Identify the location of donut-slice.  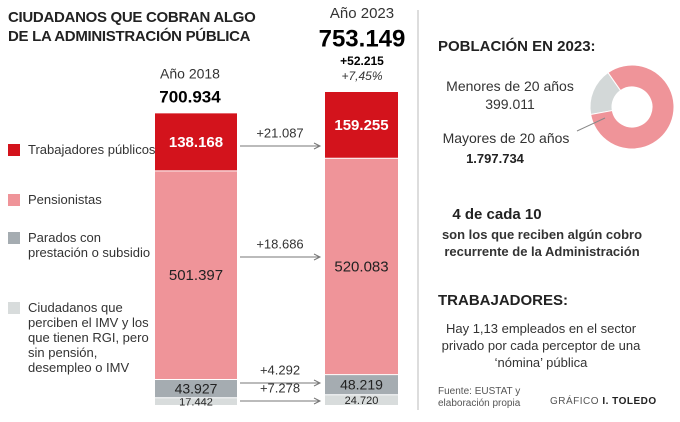
(632, 107).